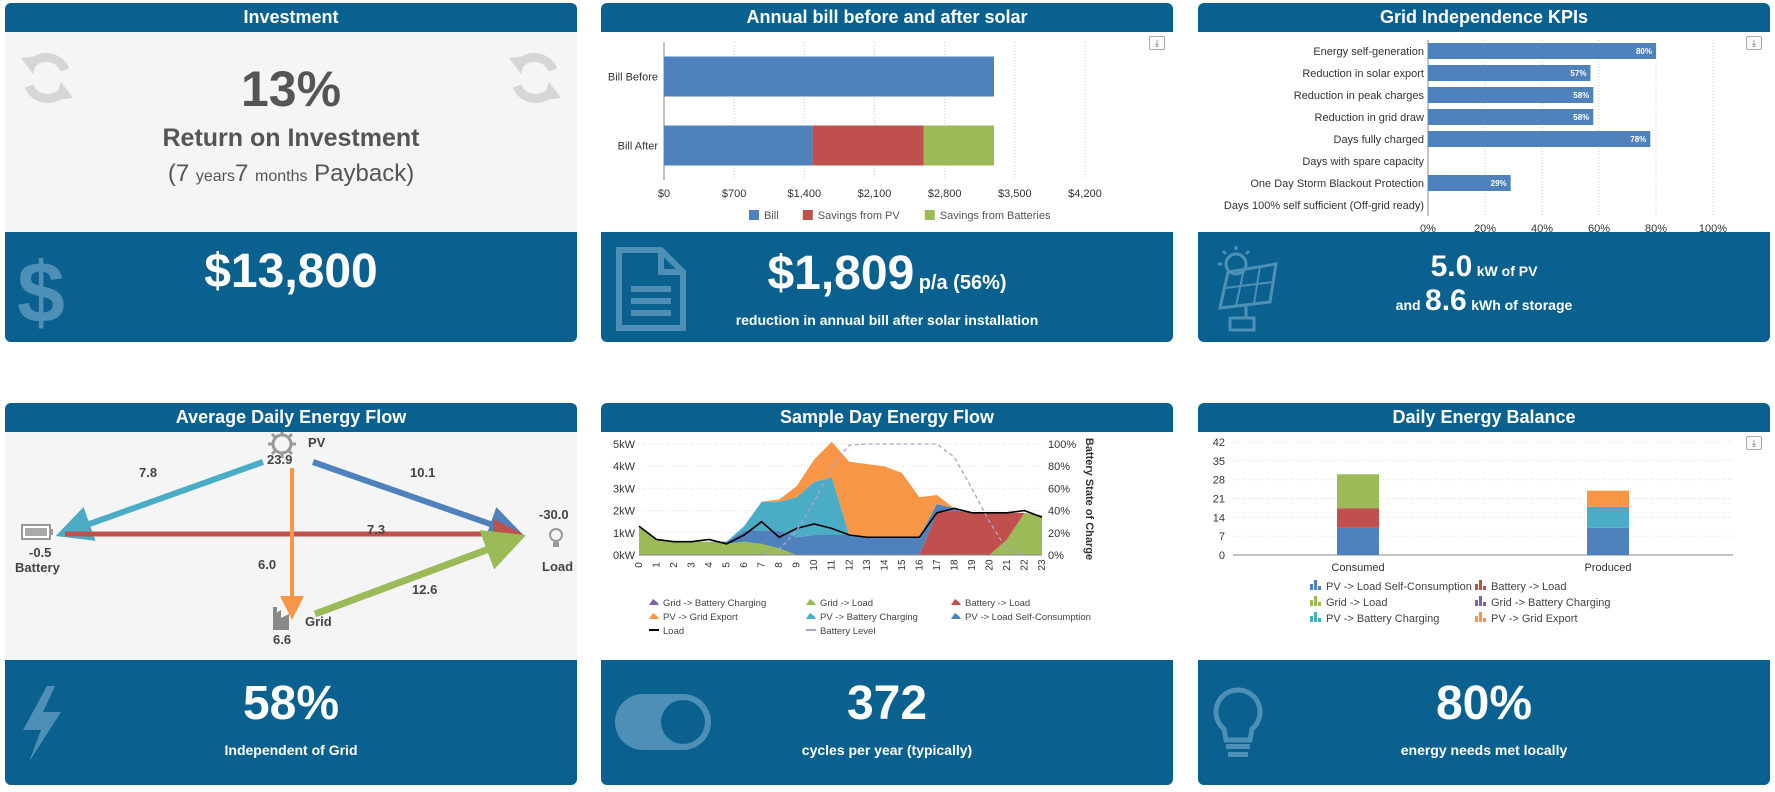 Image resolution: width=1775 pixels, height=792 pixels. I want to click on legend-label: PV -> Grid Export, so click(1534, 619).